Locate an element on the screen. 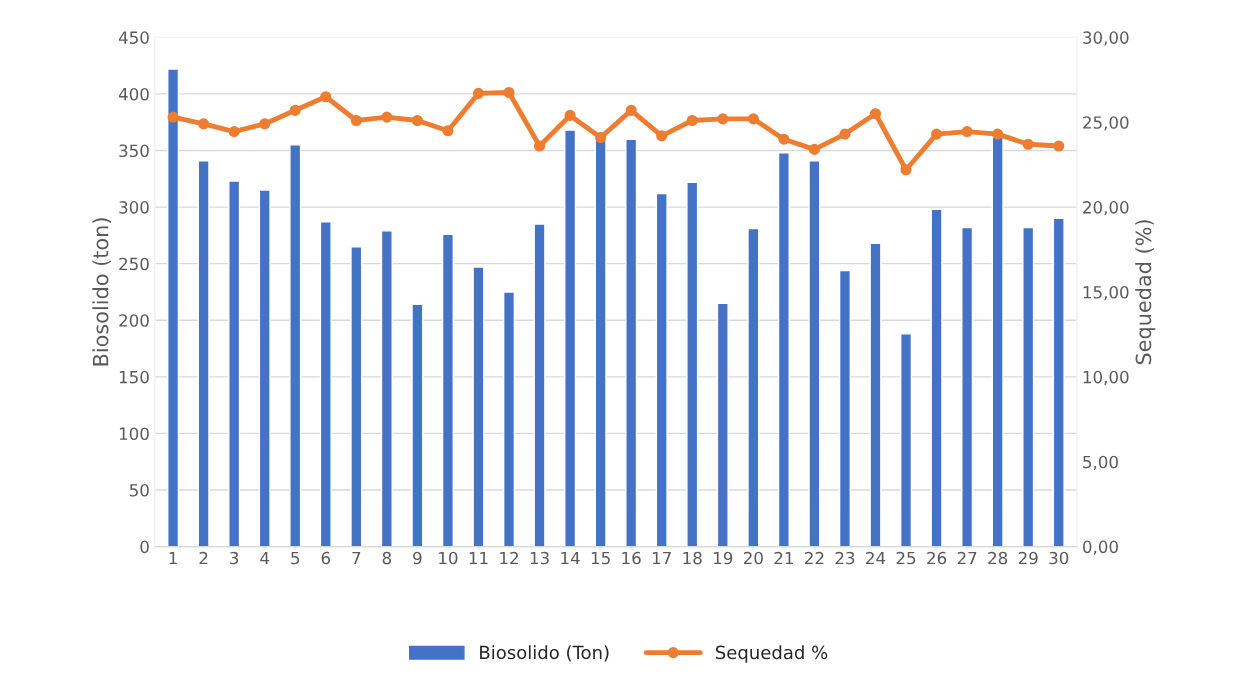 The height and width of the screenshot is (679, 1238). y-tick-label: 50 is located at coordinates (139, 490).